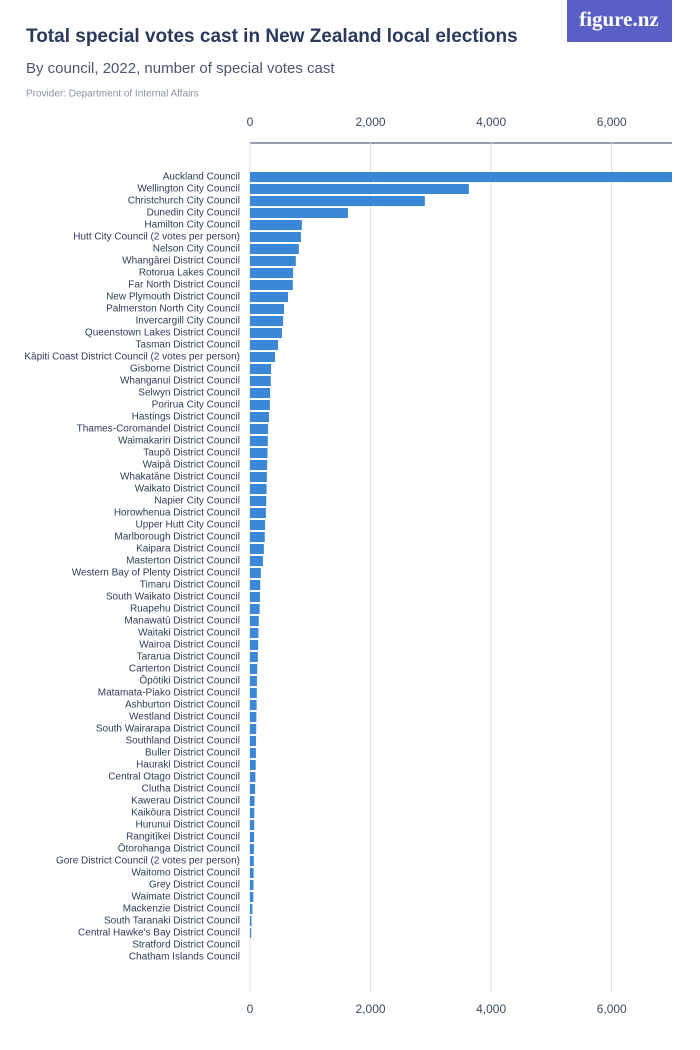 This screenshot has width=700, height=1050. Describe the element at coordinates (185, 897) in the screenshot. I see `y-tick-label: Waimate District Council` at that location.